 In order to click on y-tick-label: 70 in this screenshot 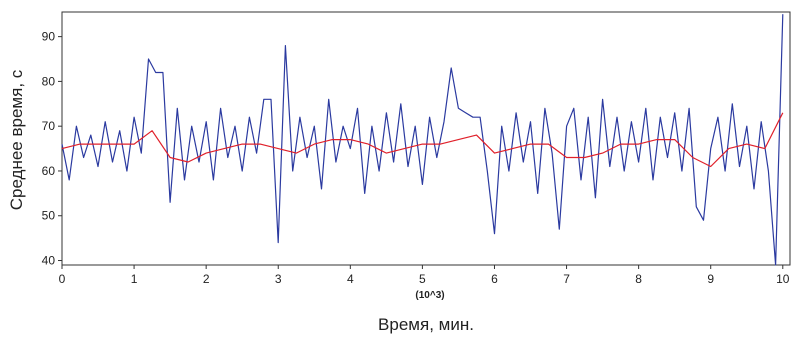, I will do `click(49, 126)`.